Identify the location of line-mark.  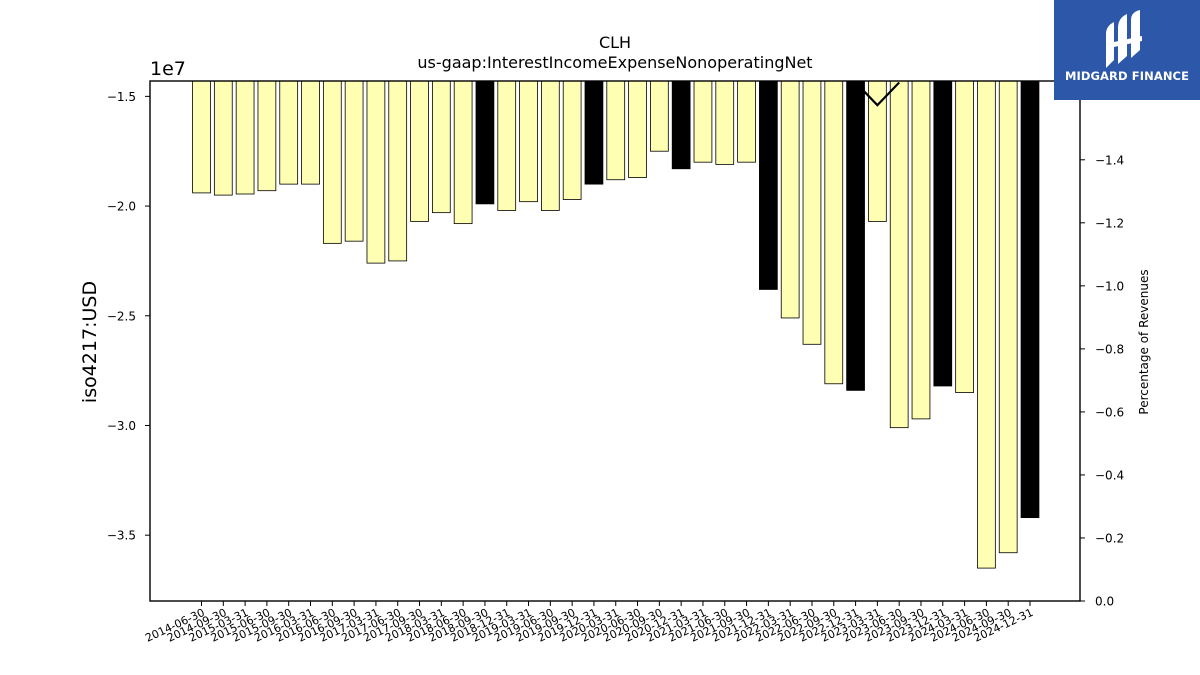
(877, 94).